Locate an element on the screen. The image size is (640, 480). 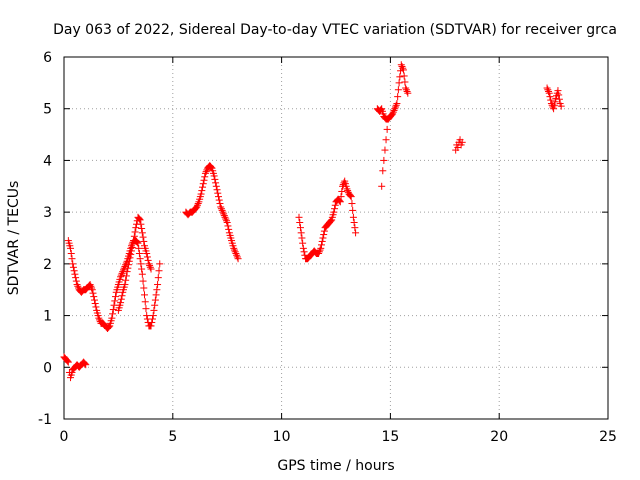
y-tick-label: 5 is located at coordinates (47, 110).